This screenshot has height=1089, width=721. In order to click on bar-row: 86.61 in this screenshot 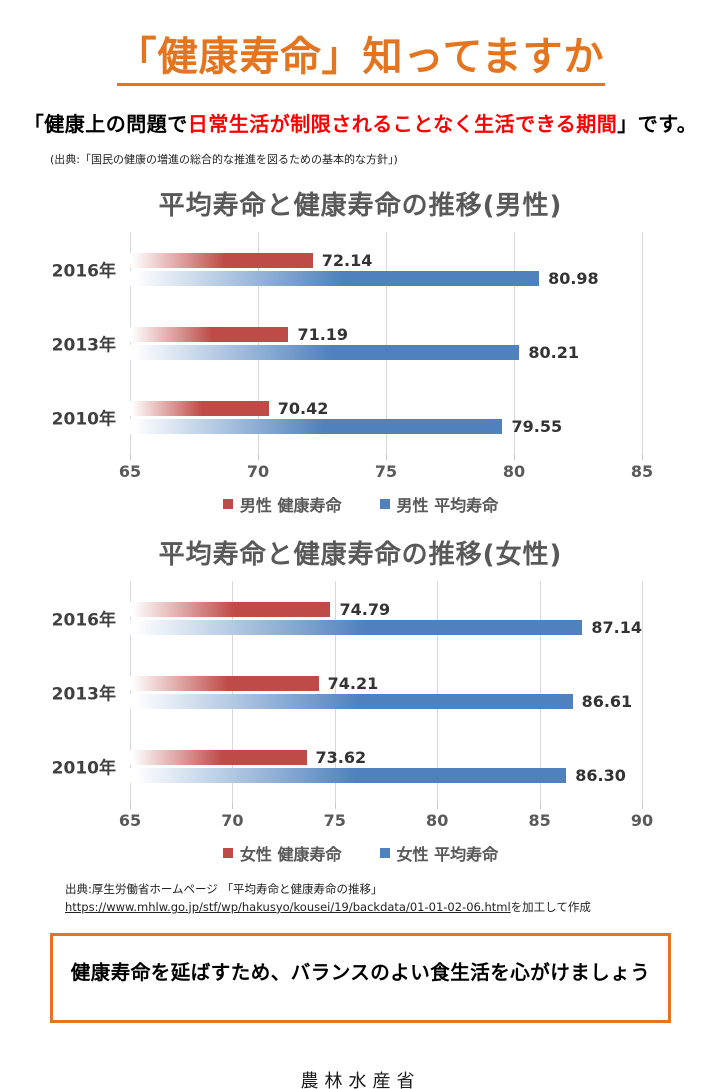, I will do `click(386, 701)`.